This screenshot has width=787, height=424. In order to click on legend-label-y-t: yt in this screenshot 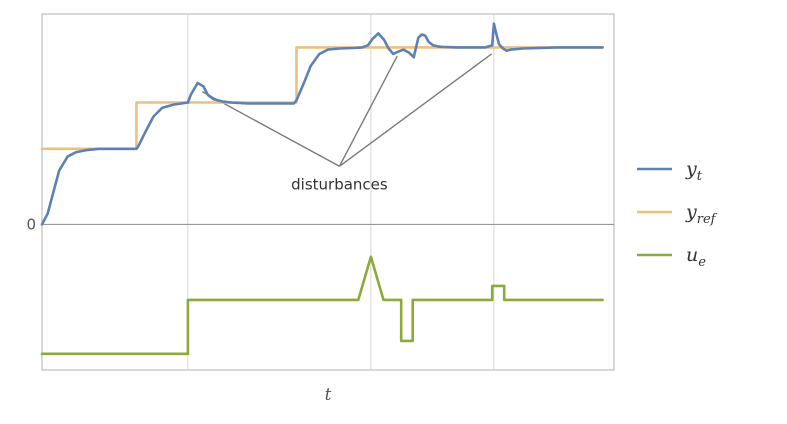, I will do `click(694, 171)`.